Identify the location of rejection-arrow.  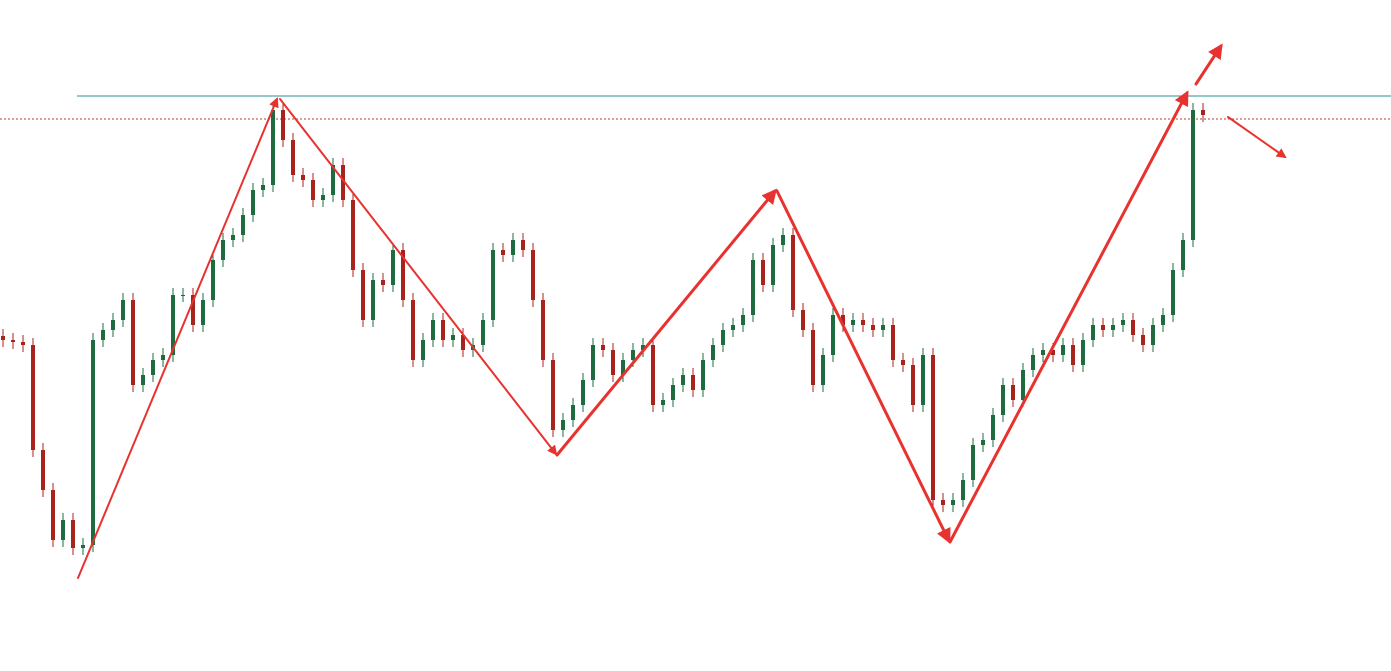
(1257, 137).